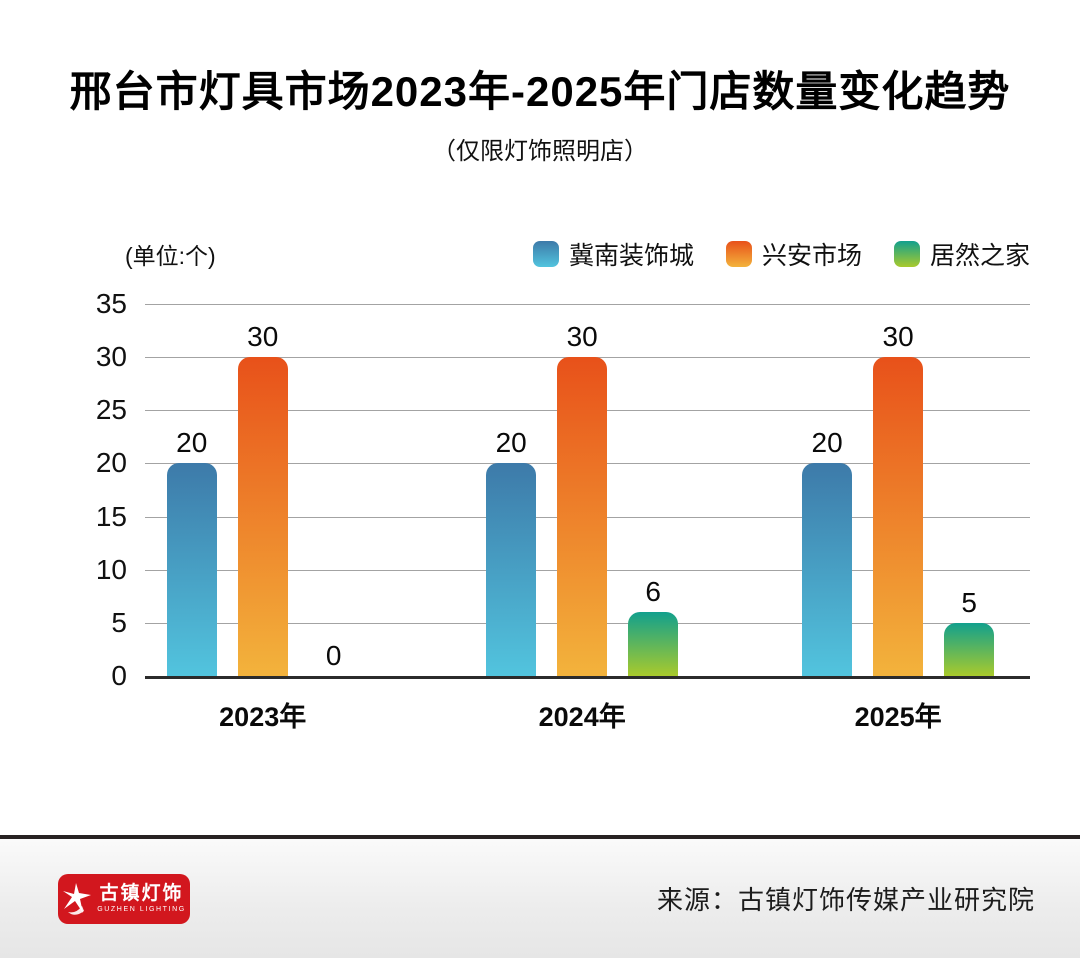 This screenshot has height=958, width=1080. Describe the element at coordinates (540, 896) in the screenshot. I see `footer: 古镇灯饰 GUZHEN LIGHTING 来源：古镇灯饰传媒产业研究院` at that location.